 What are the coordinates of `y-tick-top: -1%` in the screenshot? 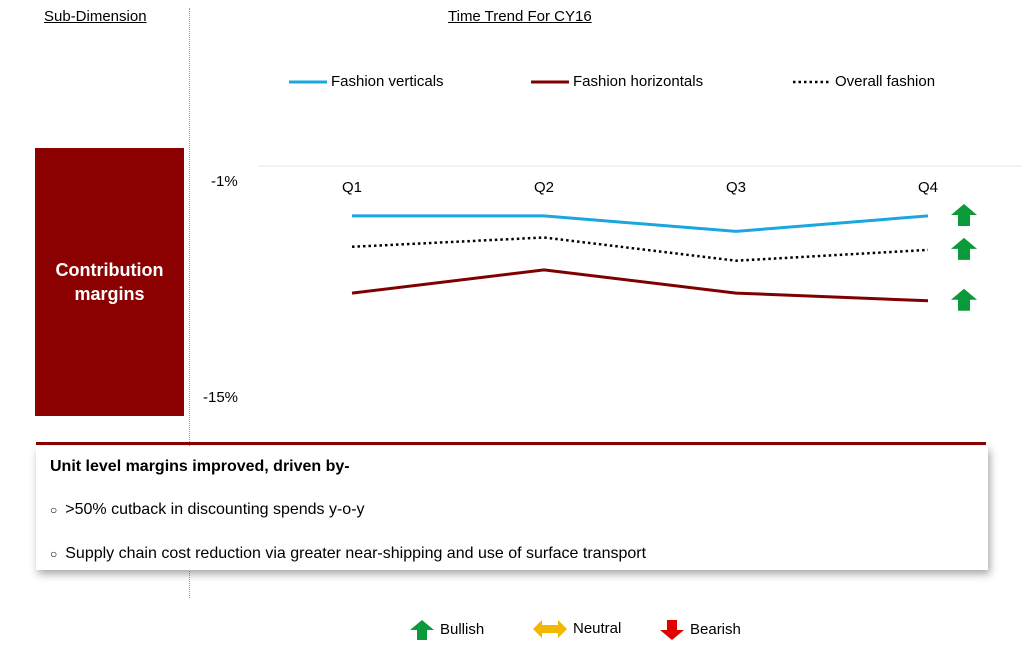 It's located at (224, 181).